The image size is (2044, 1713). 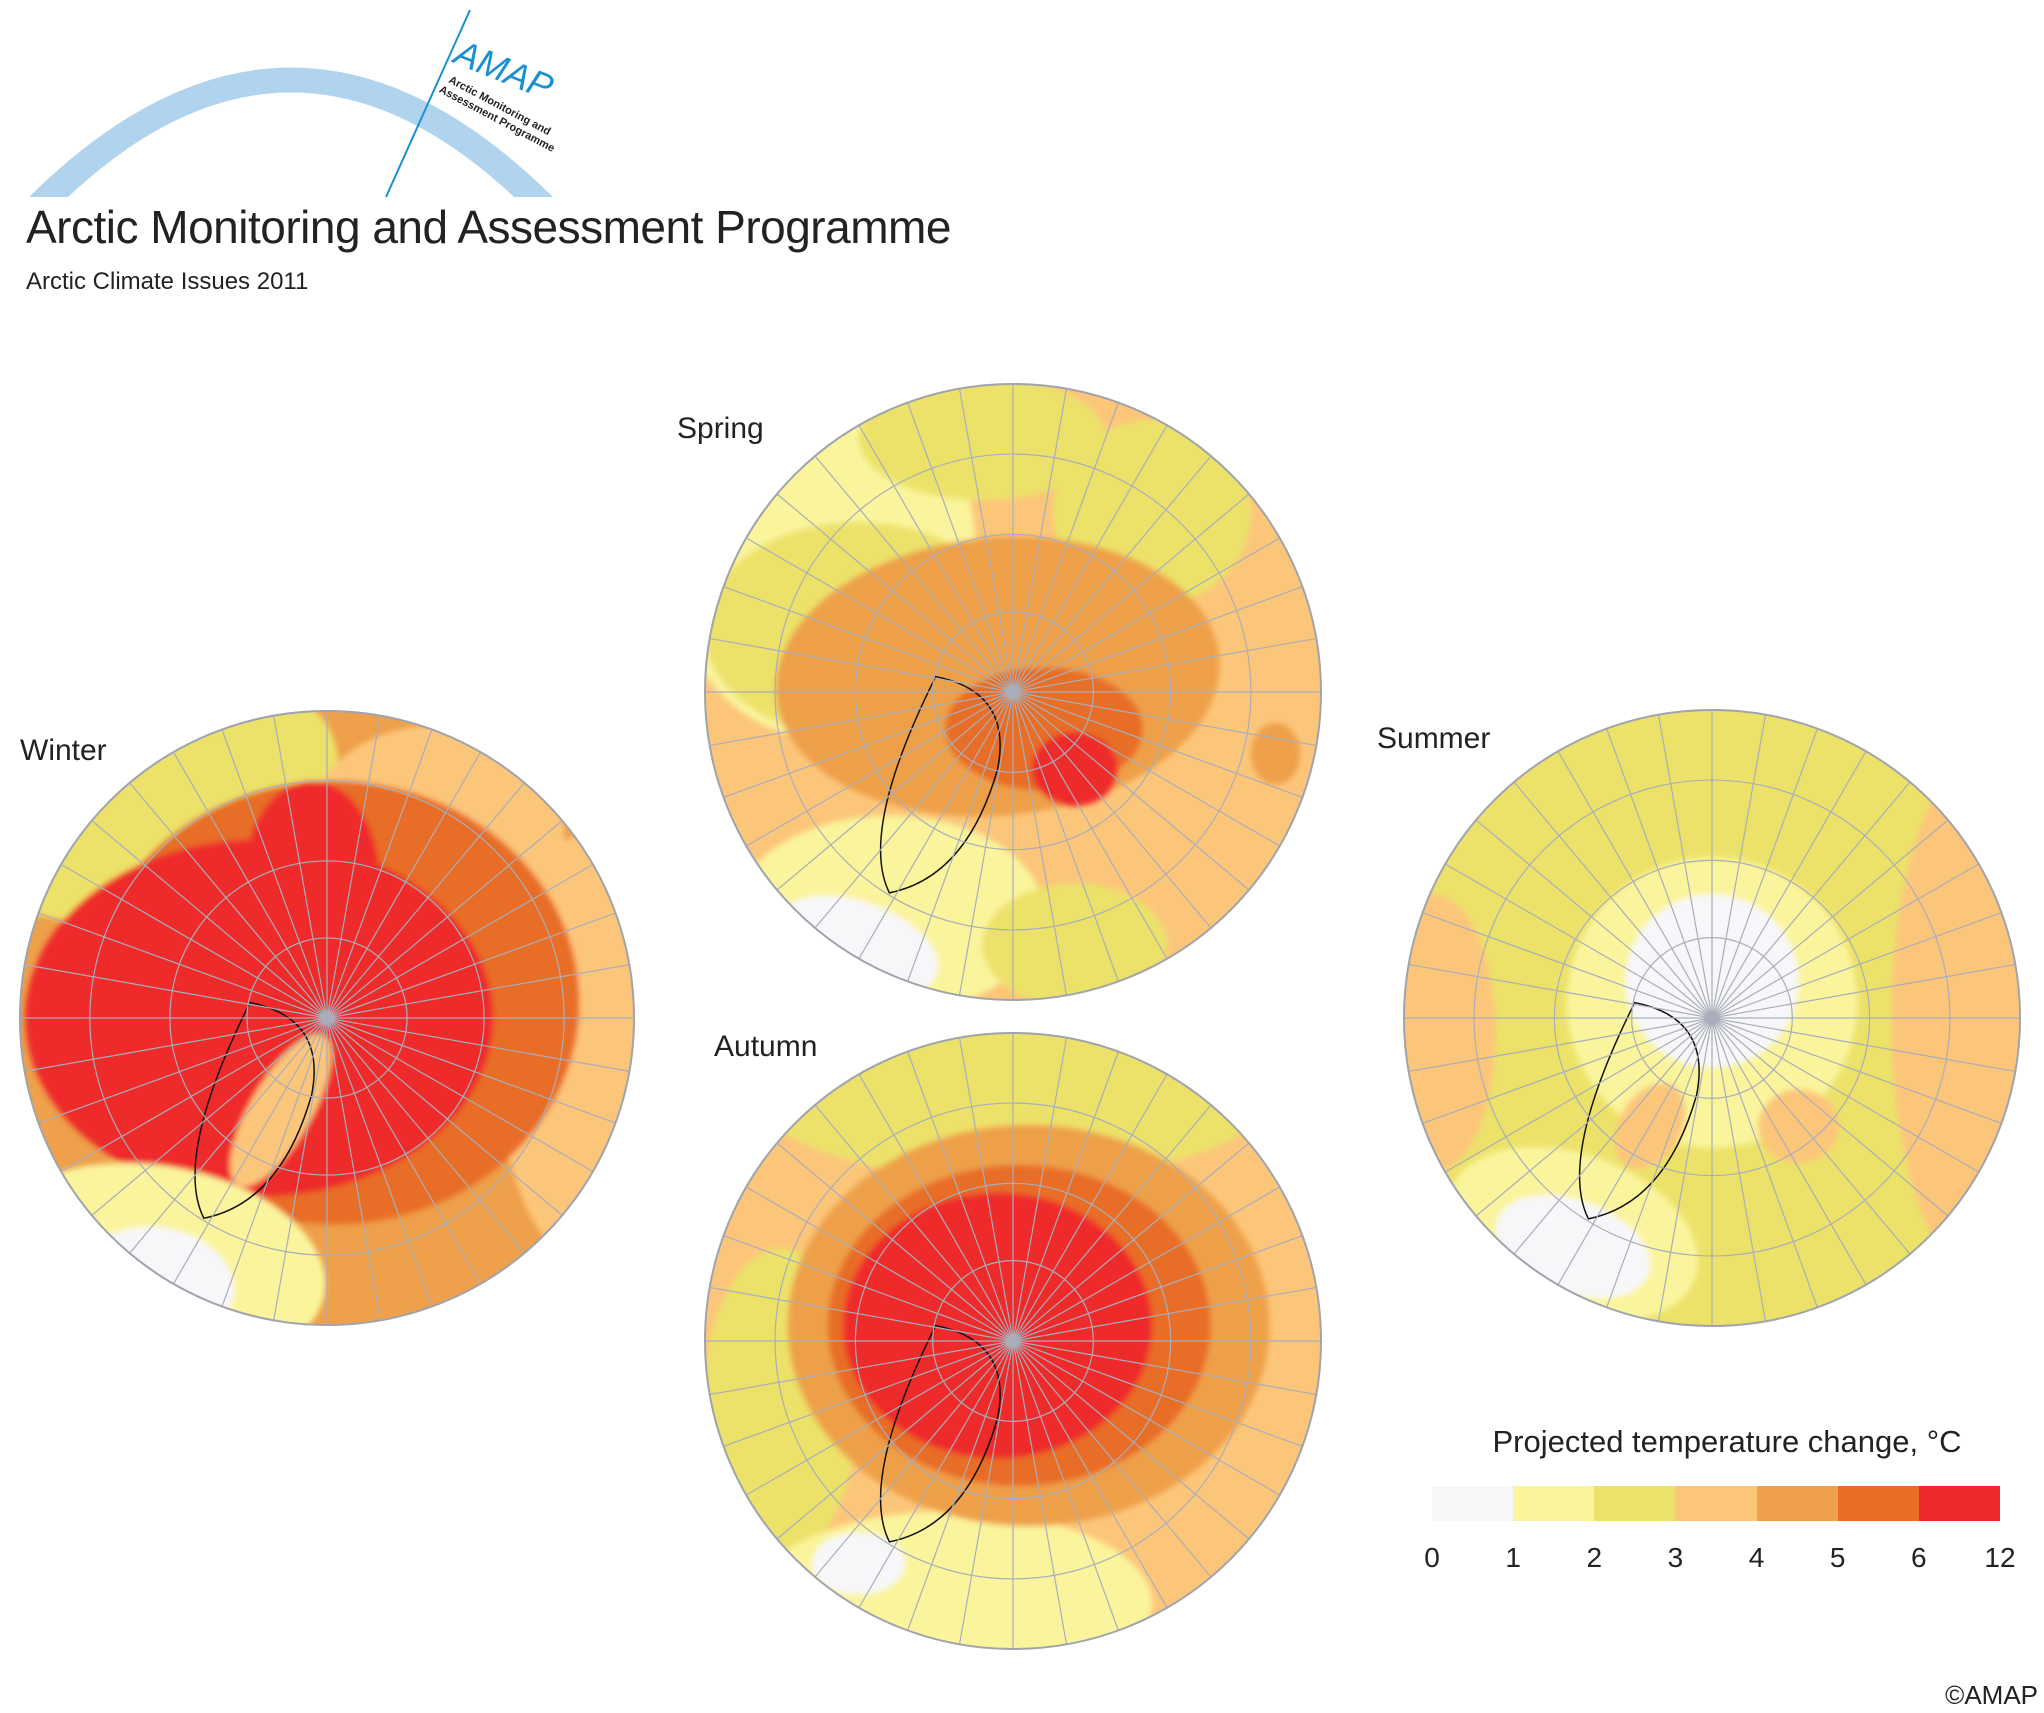 I want to click on spring-label: Spring, so click(x=720, y=428).